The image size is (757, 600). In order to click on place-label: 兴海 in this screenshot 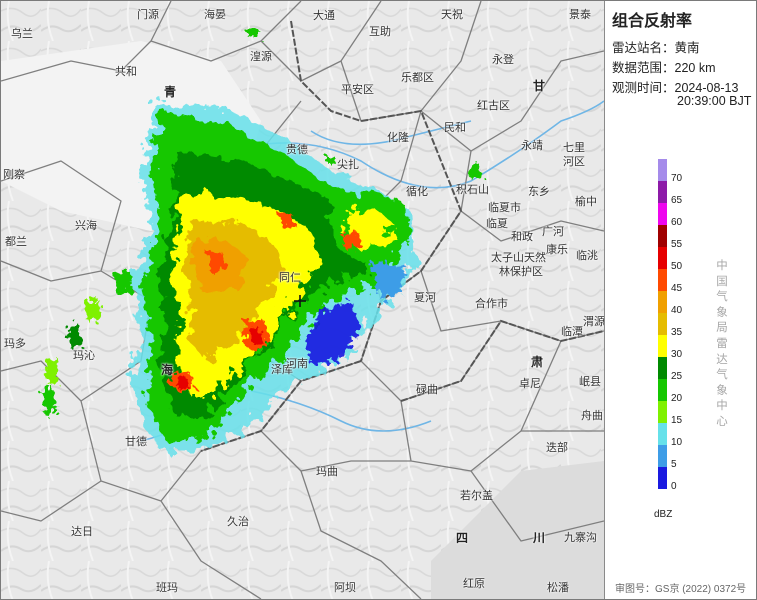, I will do `click(86, 226)`.